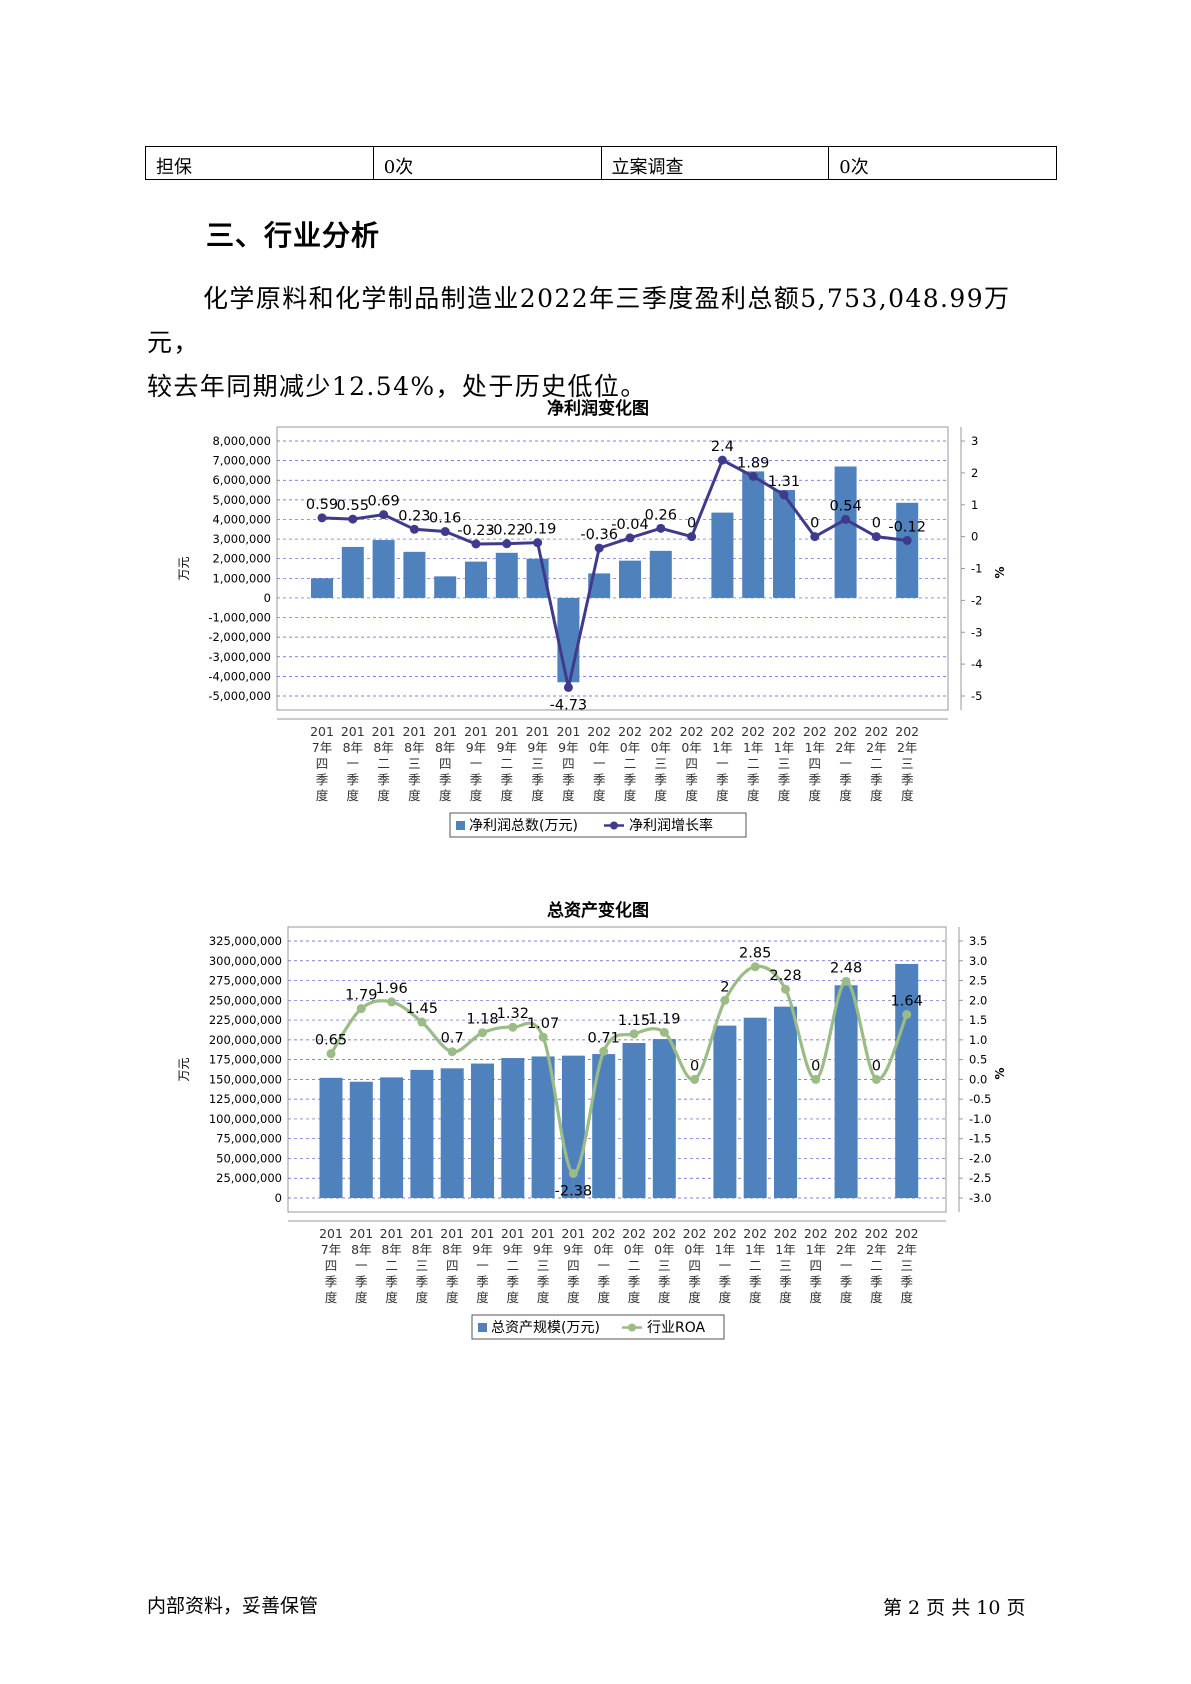 The height and width of the screenshot is (1684, 1191). What do you see at coordinates (974, 537) in the screenshot?
I see `y2-tick-label: 0` at bounding box center [974, 537].